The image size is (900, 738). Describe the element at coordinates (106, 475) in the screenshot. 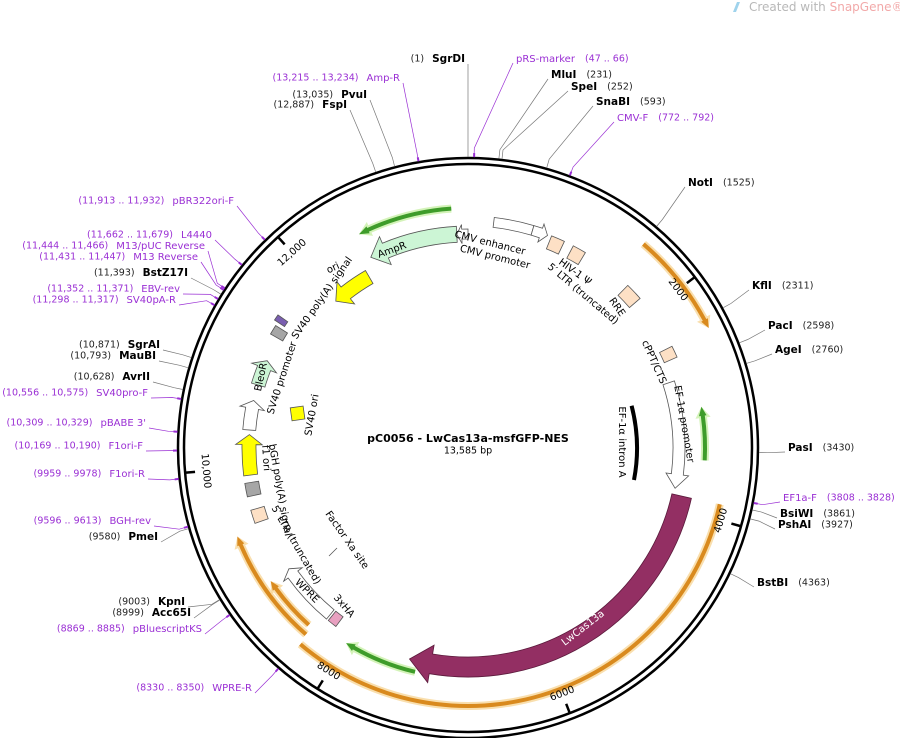

I see `primer-site: F1ori-R (9959 .. 9978)` at that location.